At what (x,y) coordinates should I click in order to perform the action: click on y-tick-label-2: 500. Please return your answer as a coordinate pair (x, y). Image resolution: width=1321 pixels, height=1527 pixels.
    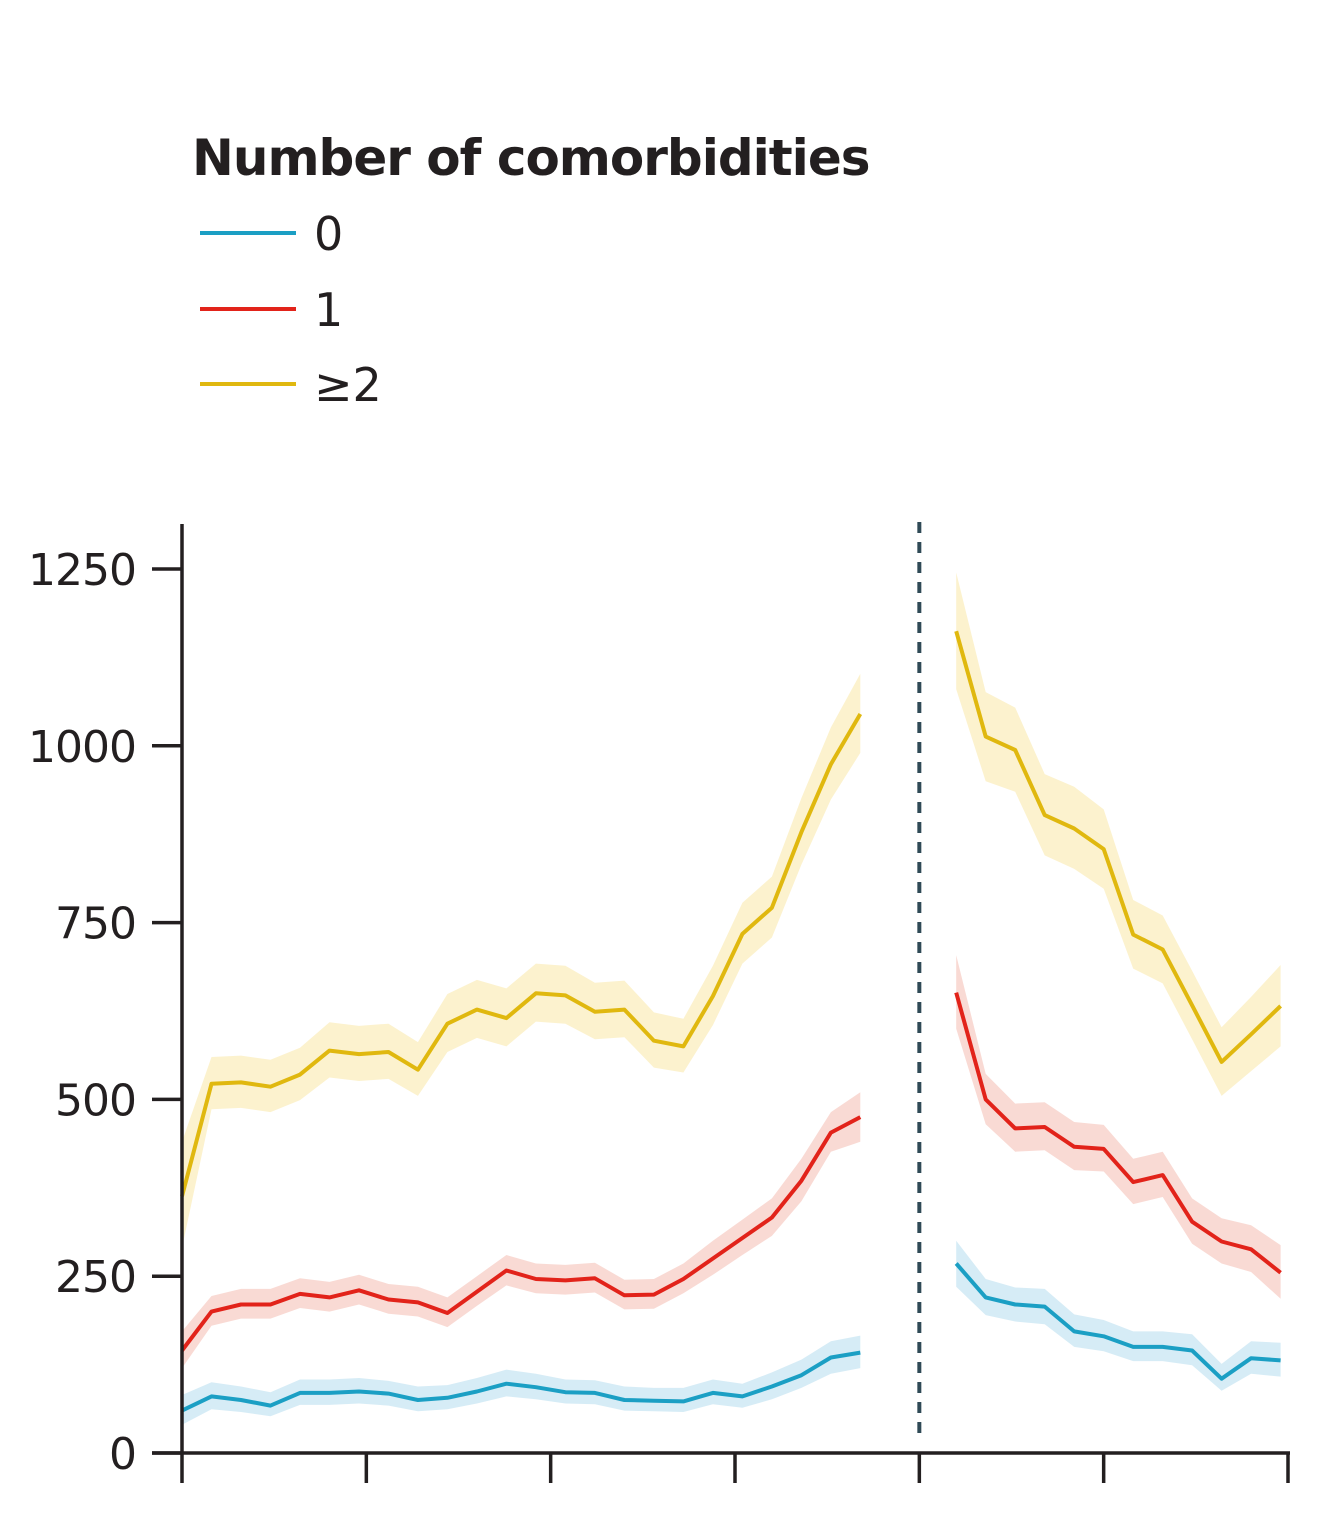
    Looking at the image, I should click on (95, 1100).